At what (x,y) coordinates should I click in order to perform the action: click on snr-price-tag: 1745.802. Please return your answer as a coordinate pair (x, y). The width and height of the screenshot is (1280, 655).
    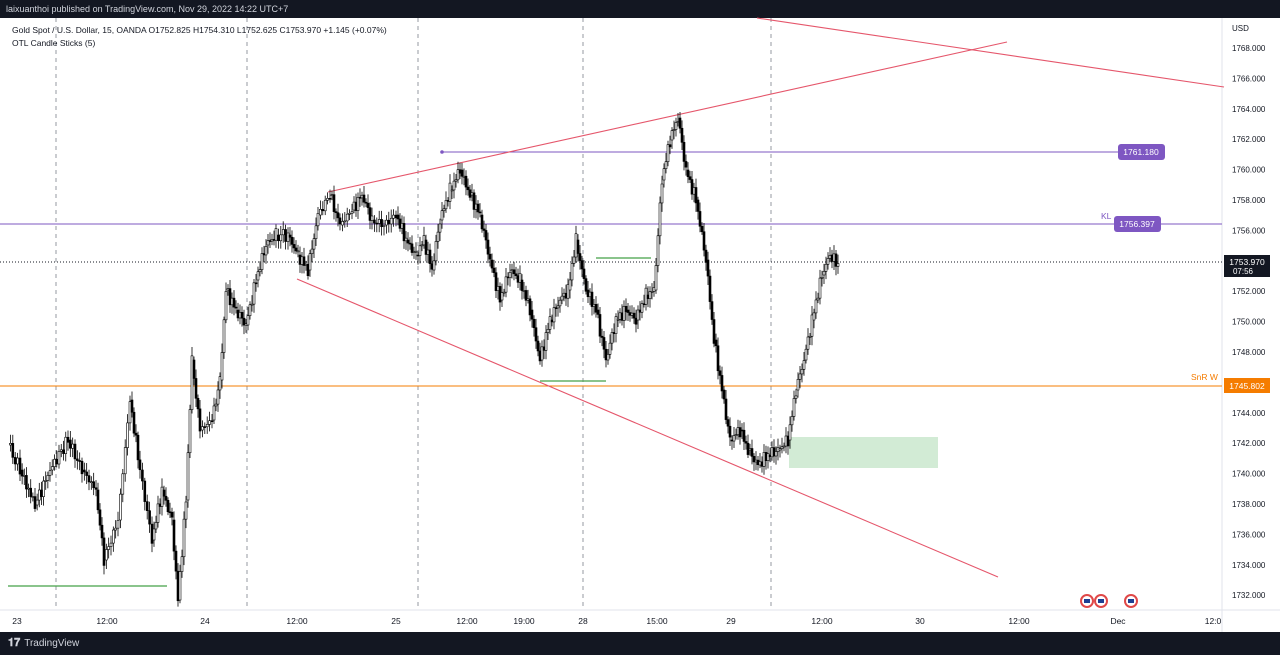
    Looking at the image, I should click on (1247, 385).